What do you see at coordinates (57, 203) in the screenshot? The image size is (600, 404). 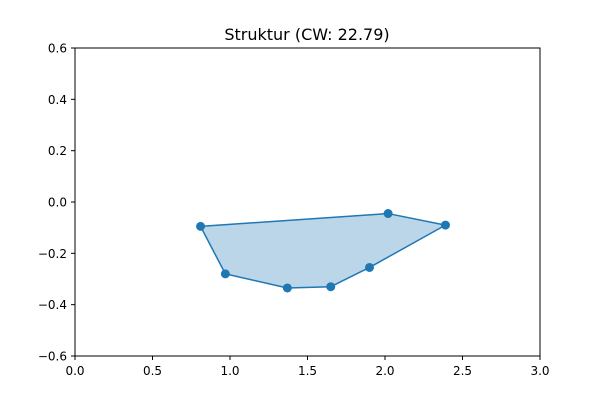 I see `y-tick-label: 0.0` at bounding box center [57, 203].